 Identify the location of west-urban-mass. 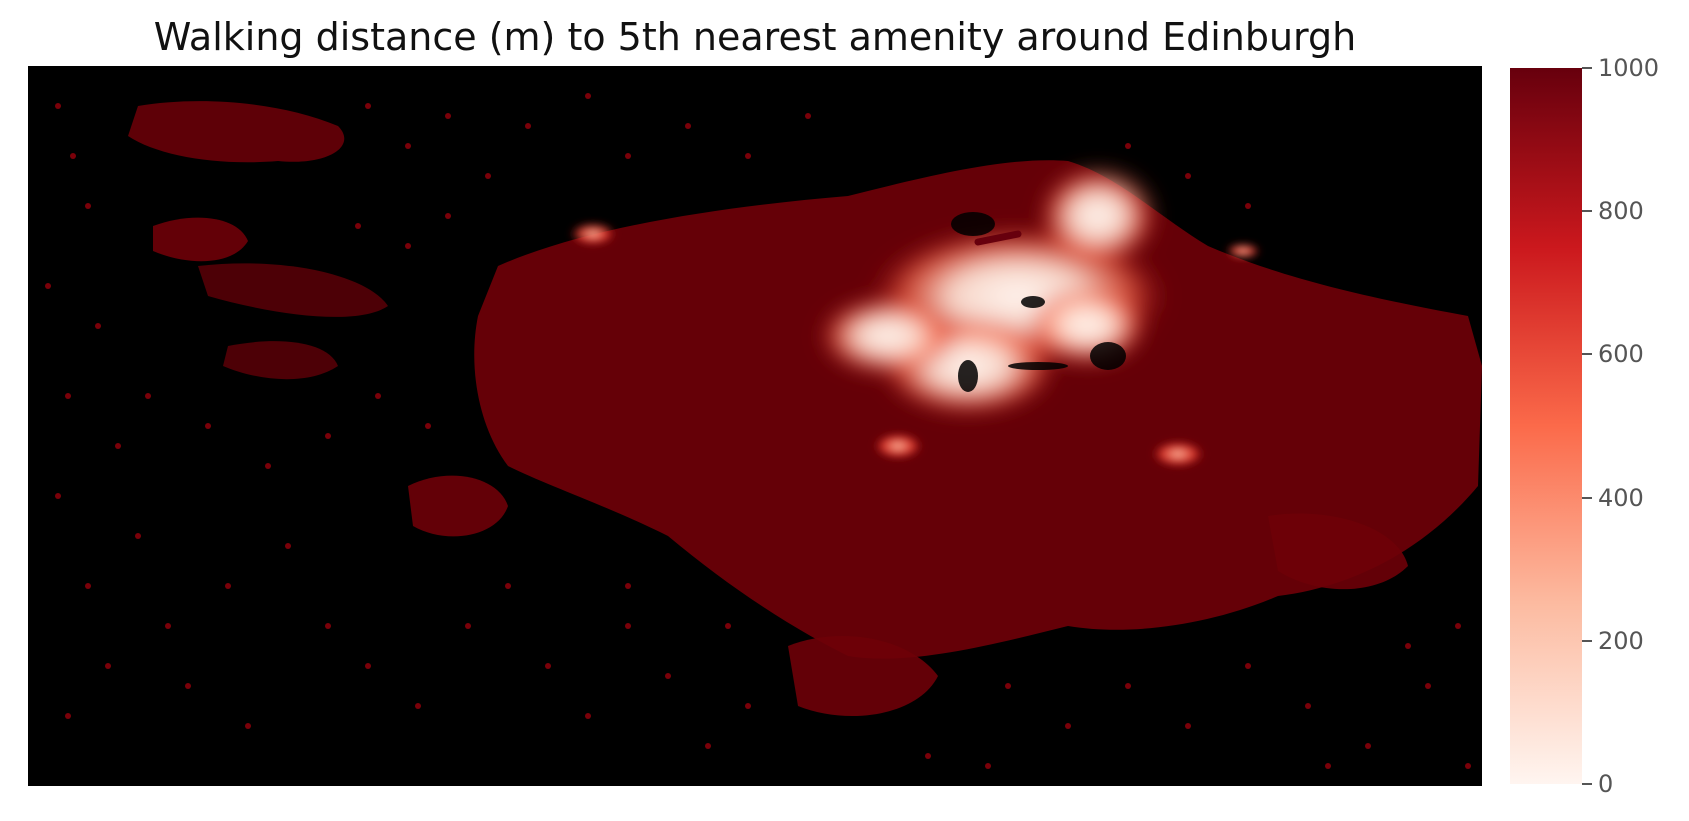
(236, 132).